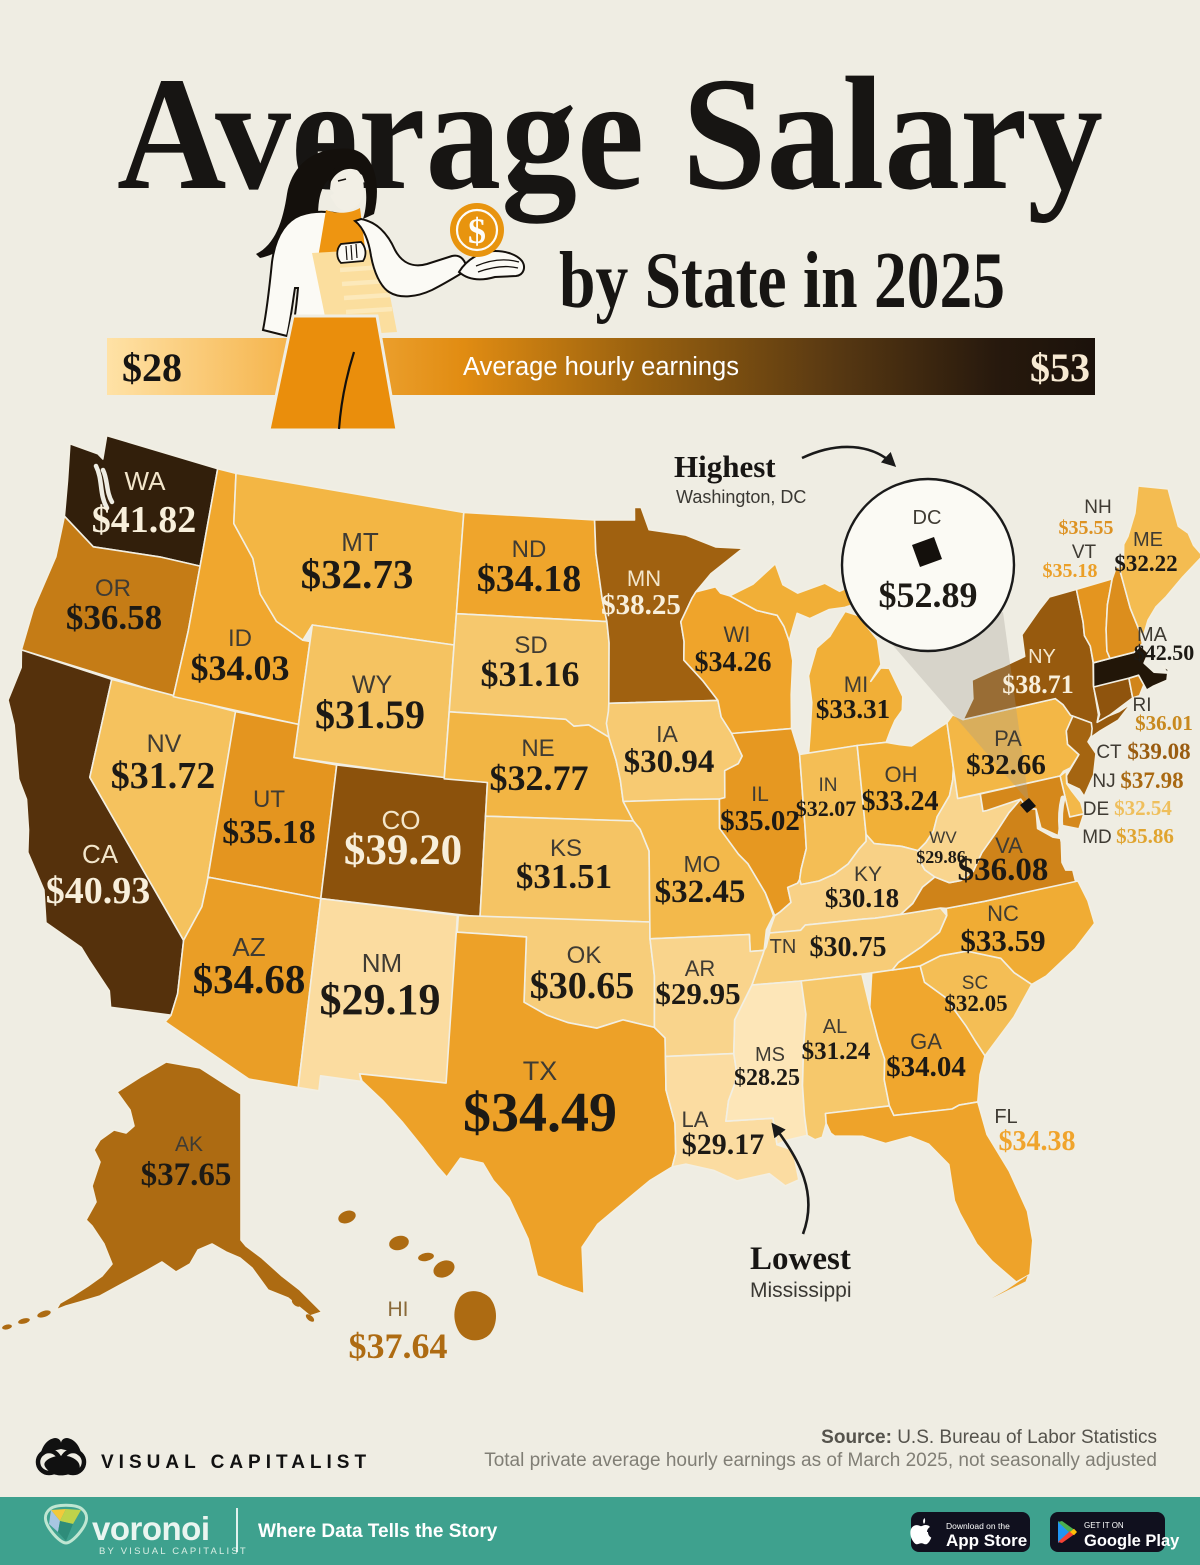 The image size is (1200, 1565). What do you see at coordinates (741, 497) in the screenshot?
I see `svg-text: Washington, DC` at bounding box center [741, 497].